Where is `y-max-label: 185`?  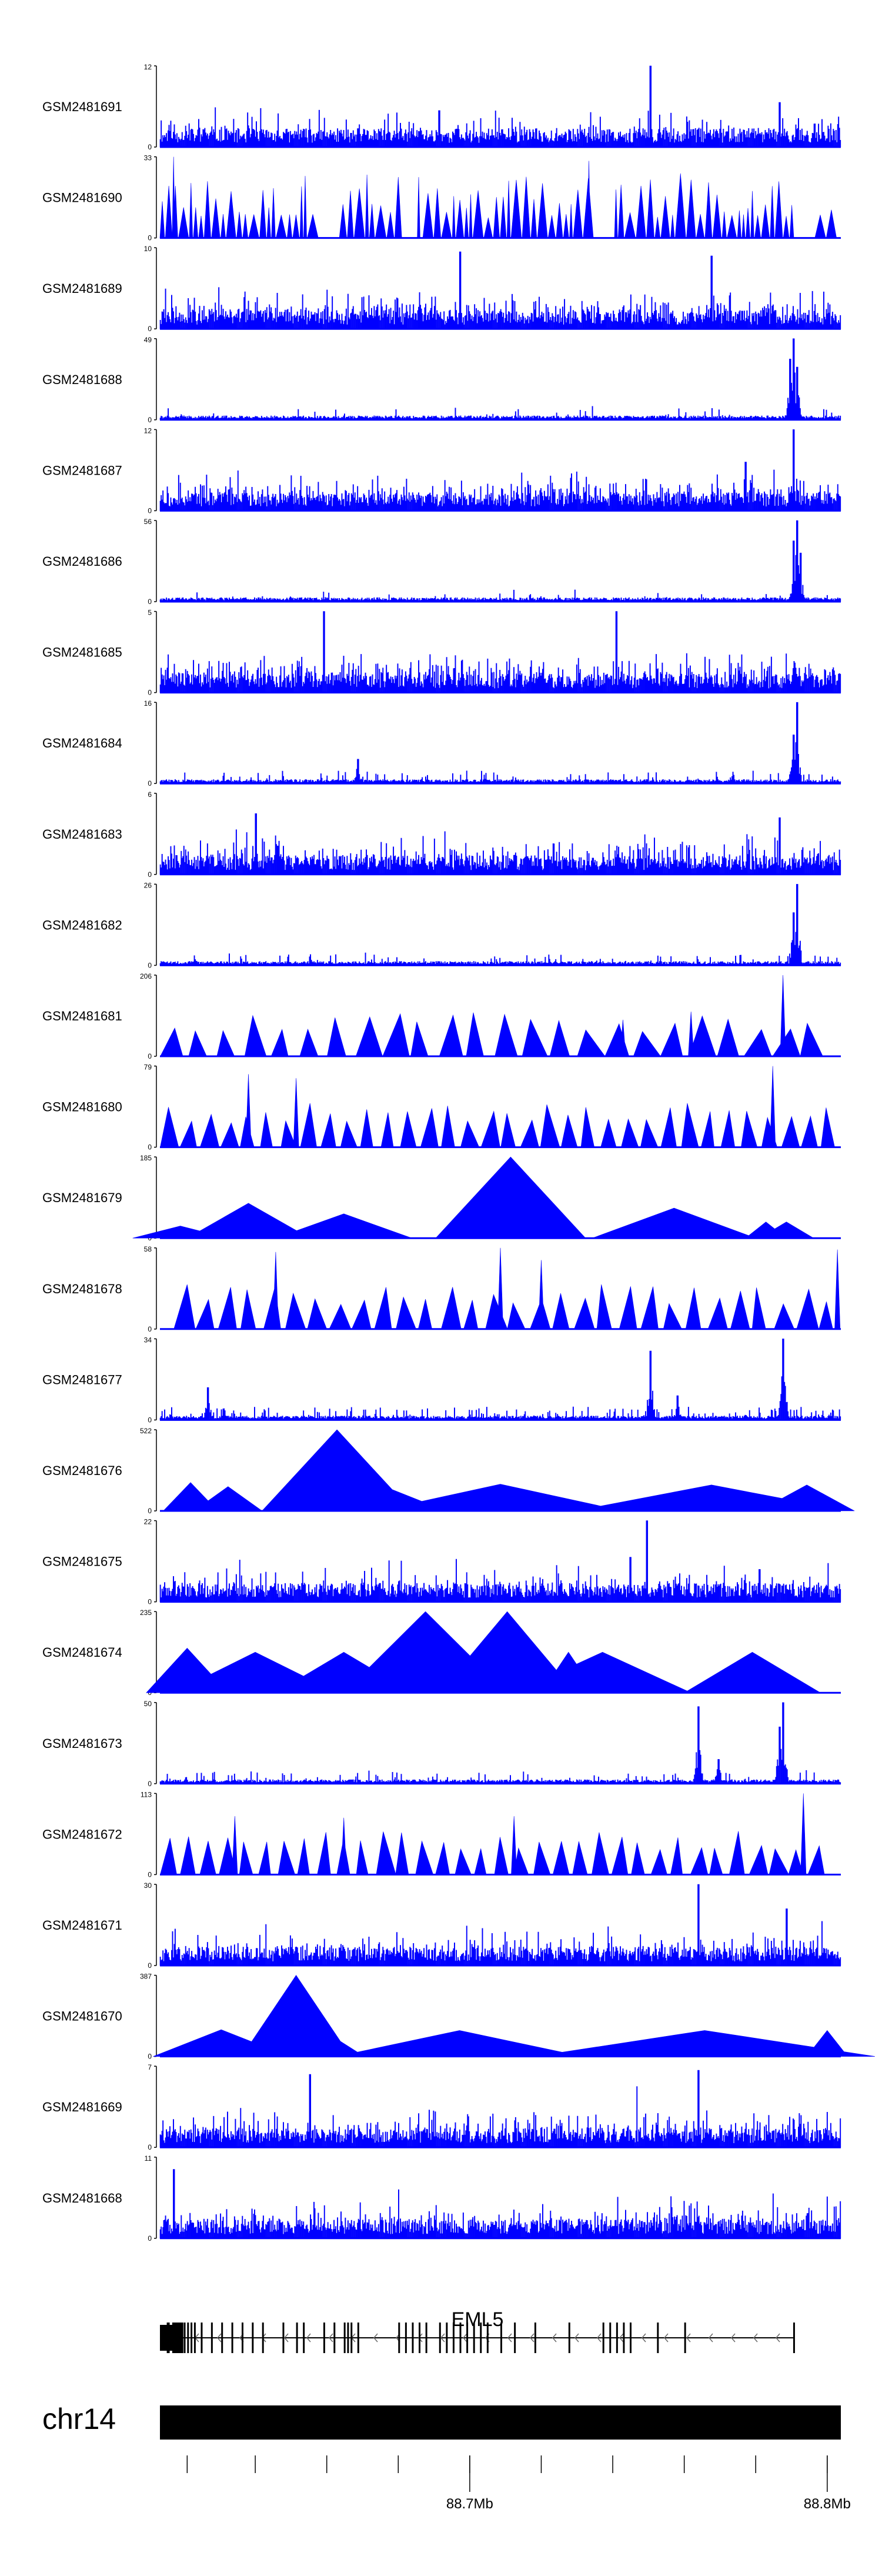 y-max-label: 185 is located at coordinates (146, 1158).